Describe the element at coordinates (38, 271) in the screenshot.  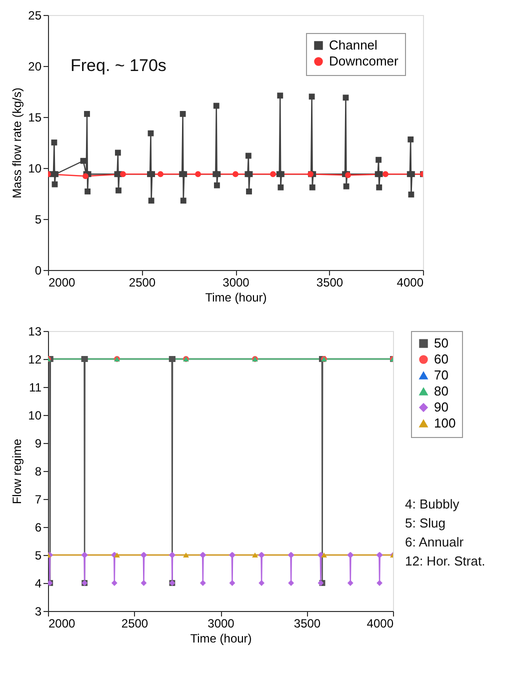
I see `y-tick-label: 0` at that location.